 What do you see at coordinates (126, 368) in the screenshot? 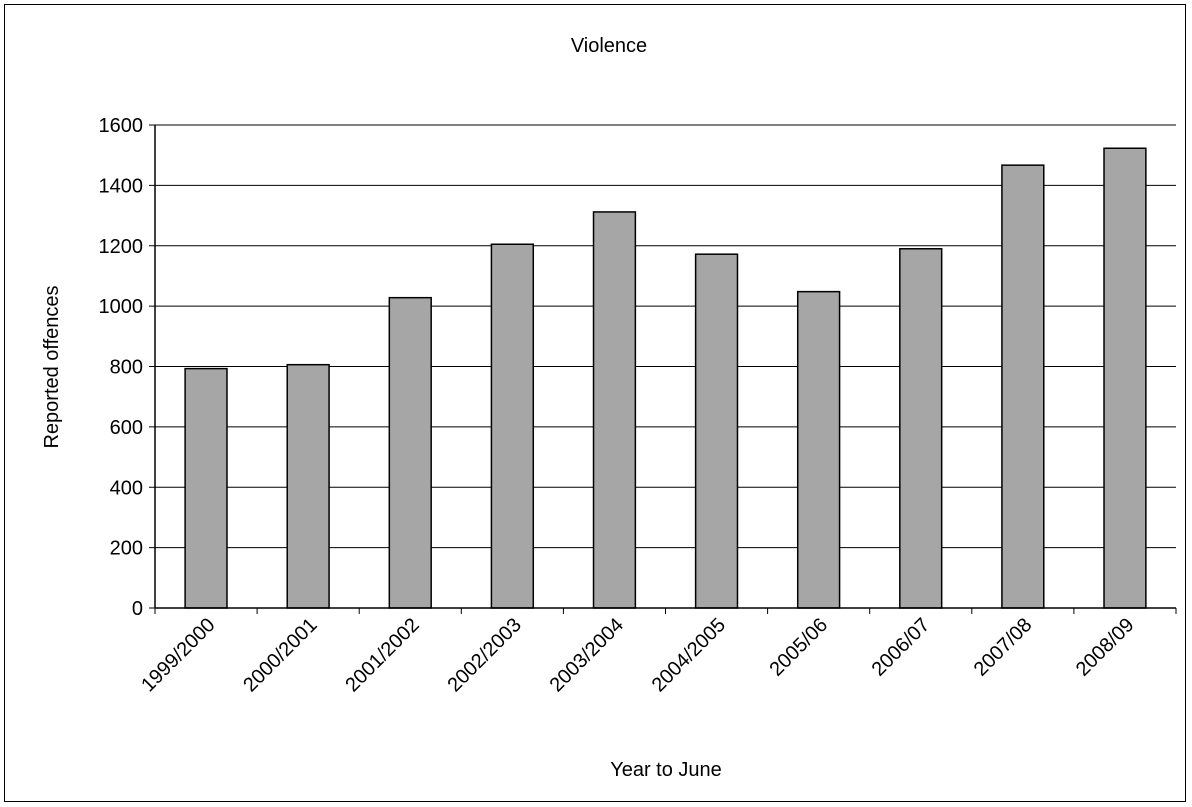
I see `y-tick-label: 800` at bounding box center [126, 368].